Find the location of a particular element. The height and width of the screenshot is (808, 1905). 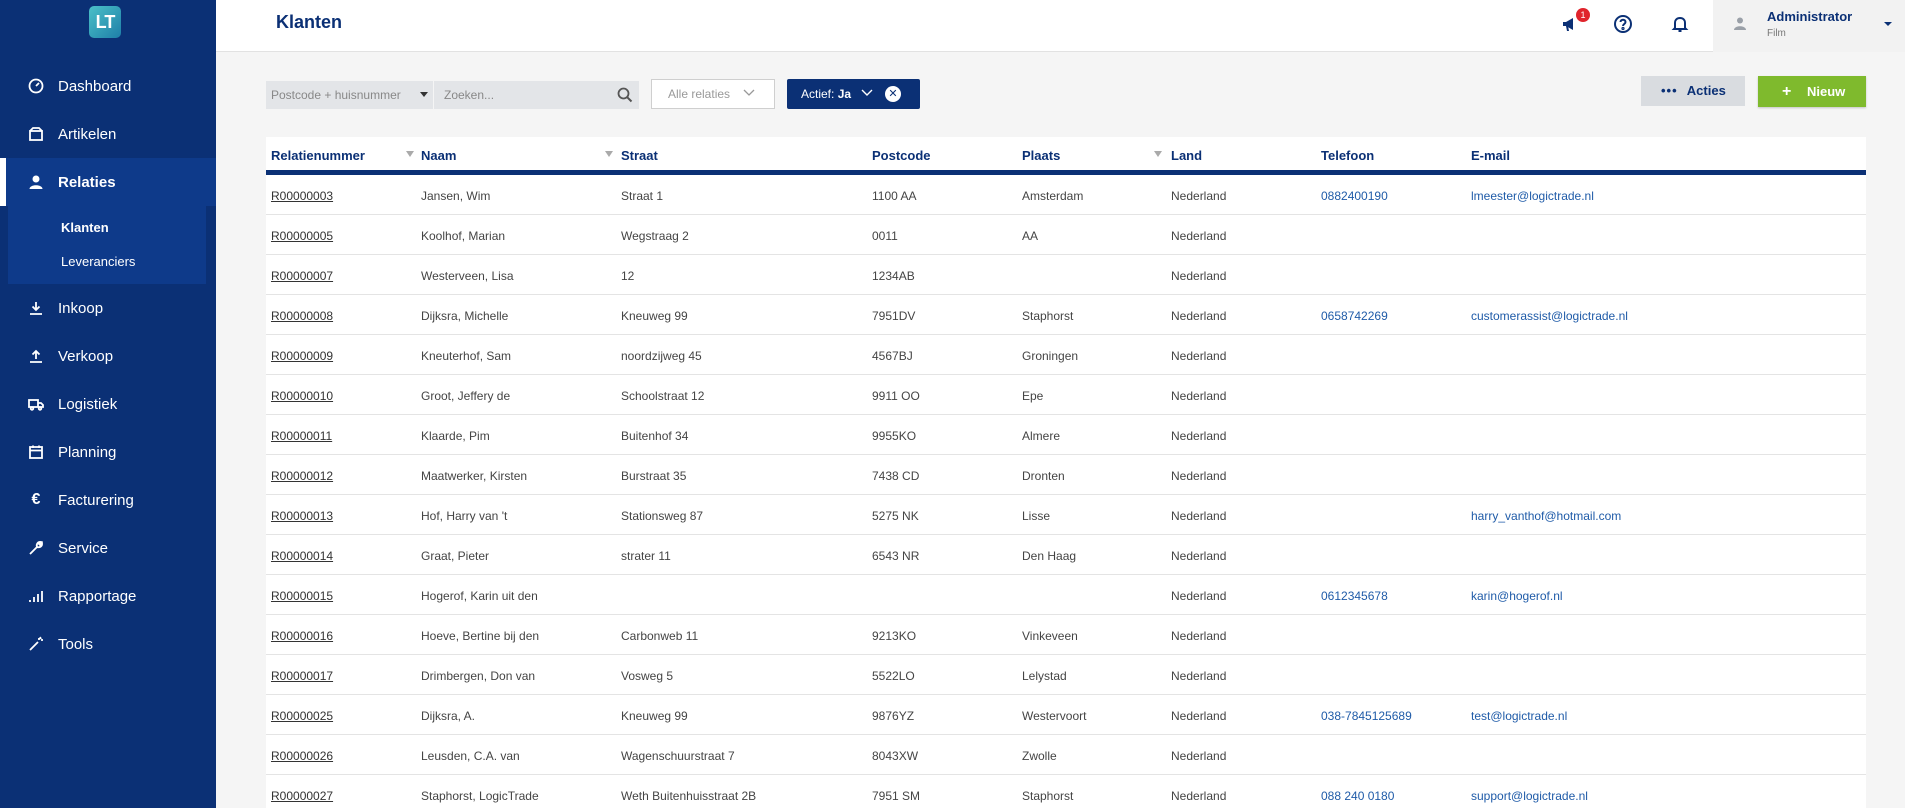

cell-relatienummer: R00000014 is located at coordinates (302, 556).